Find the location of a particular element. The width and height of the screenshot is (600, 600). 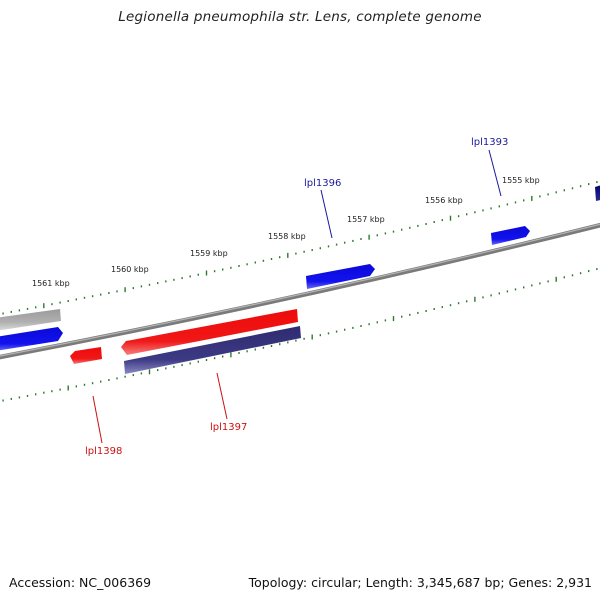

gene-grey-block is located at coordinates (30, 320).